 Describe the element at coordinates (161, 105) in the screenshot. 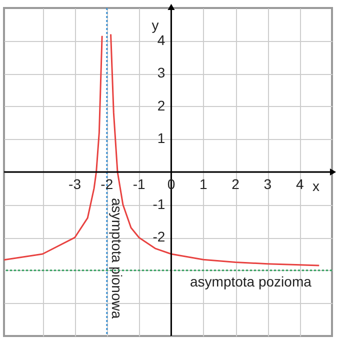

I see `y-tick-label: 2` at that location.